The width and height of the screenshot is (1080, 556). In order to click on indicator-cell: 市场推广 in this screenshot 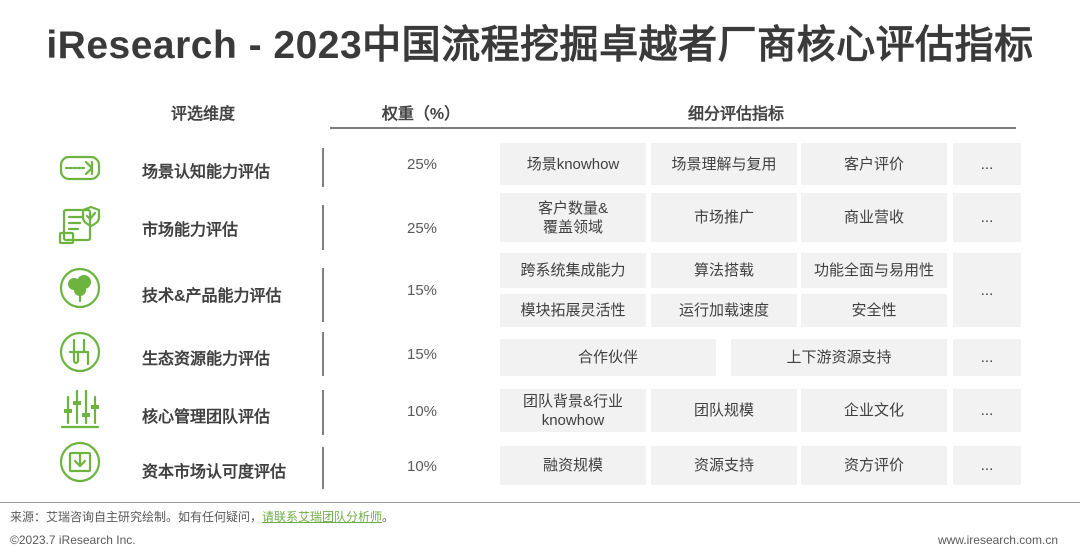, I will do `click(724, 217)`.